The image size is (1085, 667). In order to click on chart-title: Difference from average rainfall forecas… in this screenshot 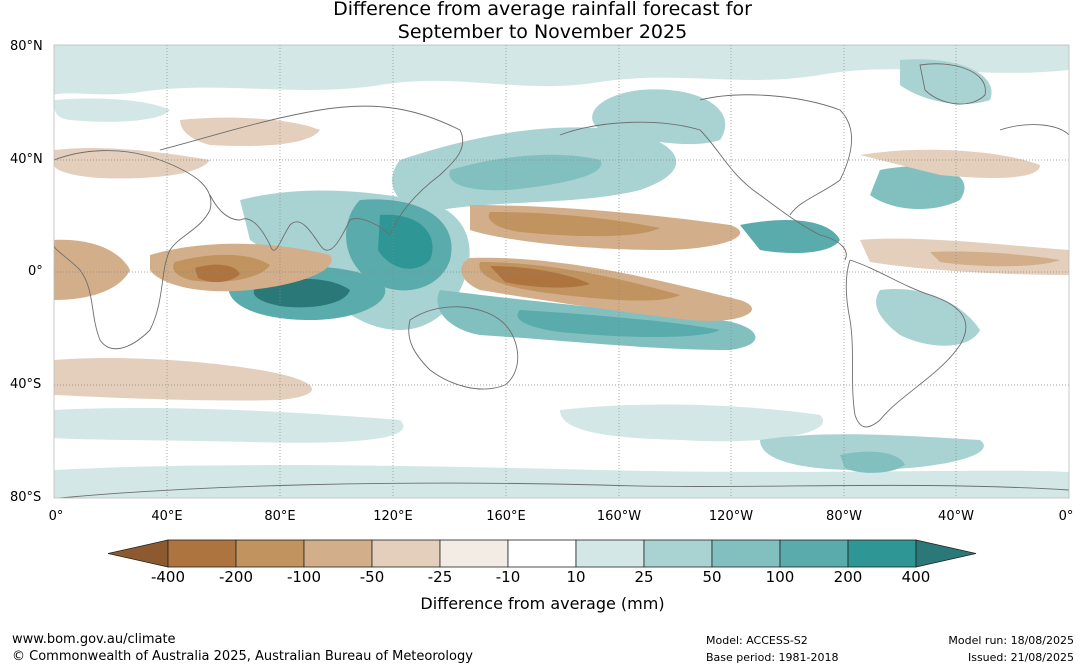, I will do `click(542, 22)`.